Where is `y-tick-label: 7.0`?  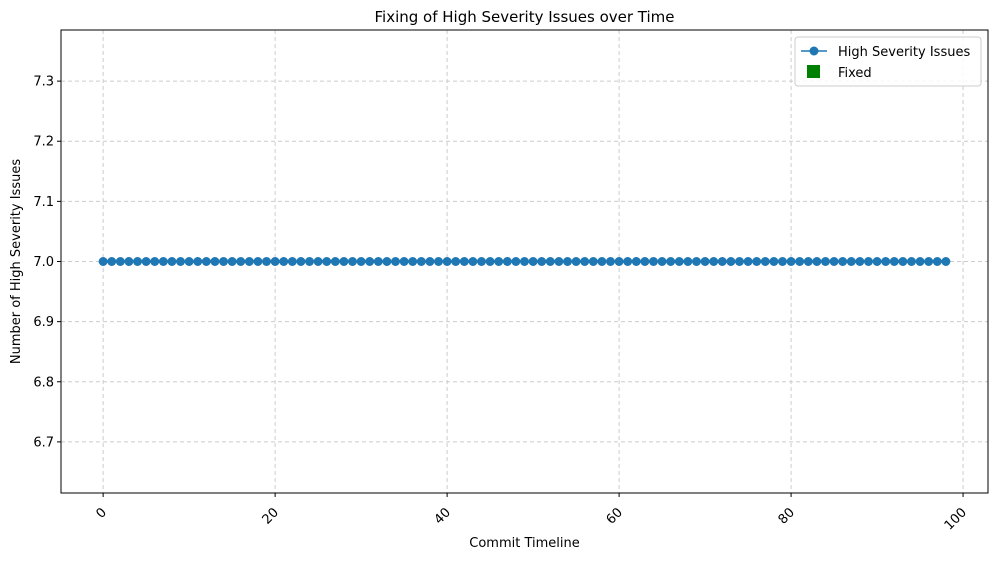
y-tick-label: 7.0 is located at coordinates (43, 262).